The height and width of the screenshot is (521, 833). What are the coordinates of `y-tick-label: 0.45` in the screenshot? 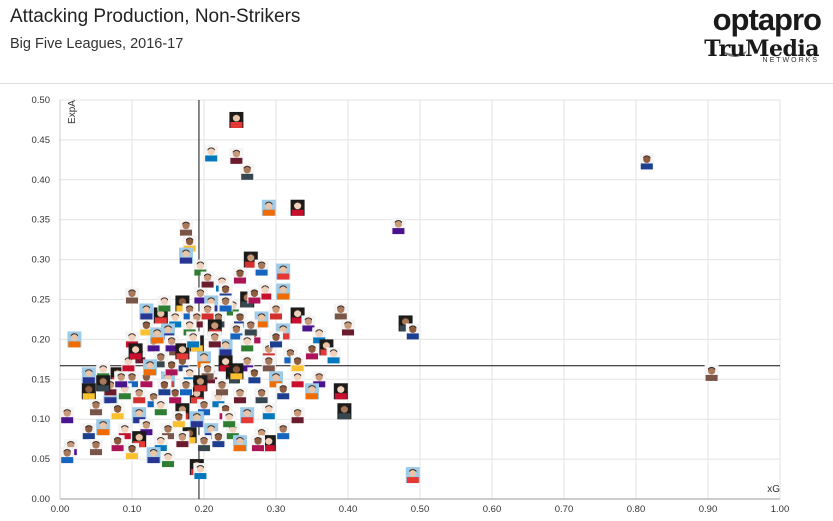 It's located at (41, 140).